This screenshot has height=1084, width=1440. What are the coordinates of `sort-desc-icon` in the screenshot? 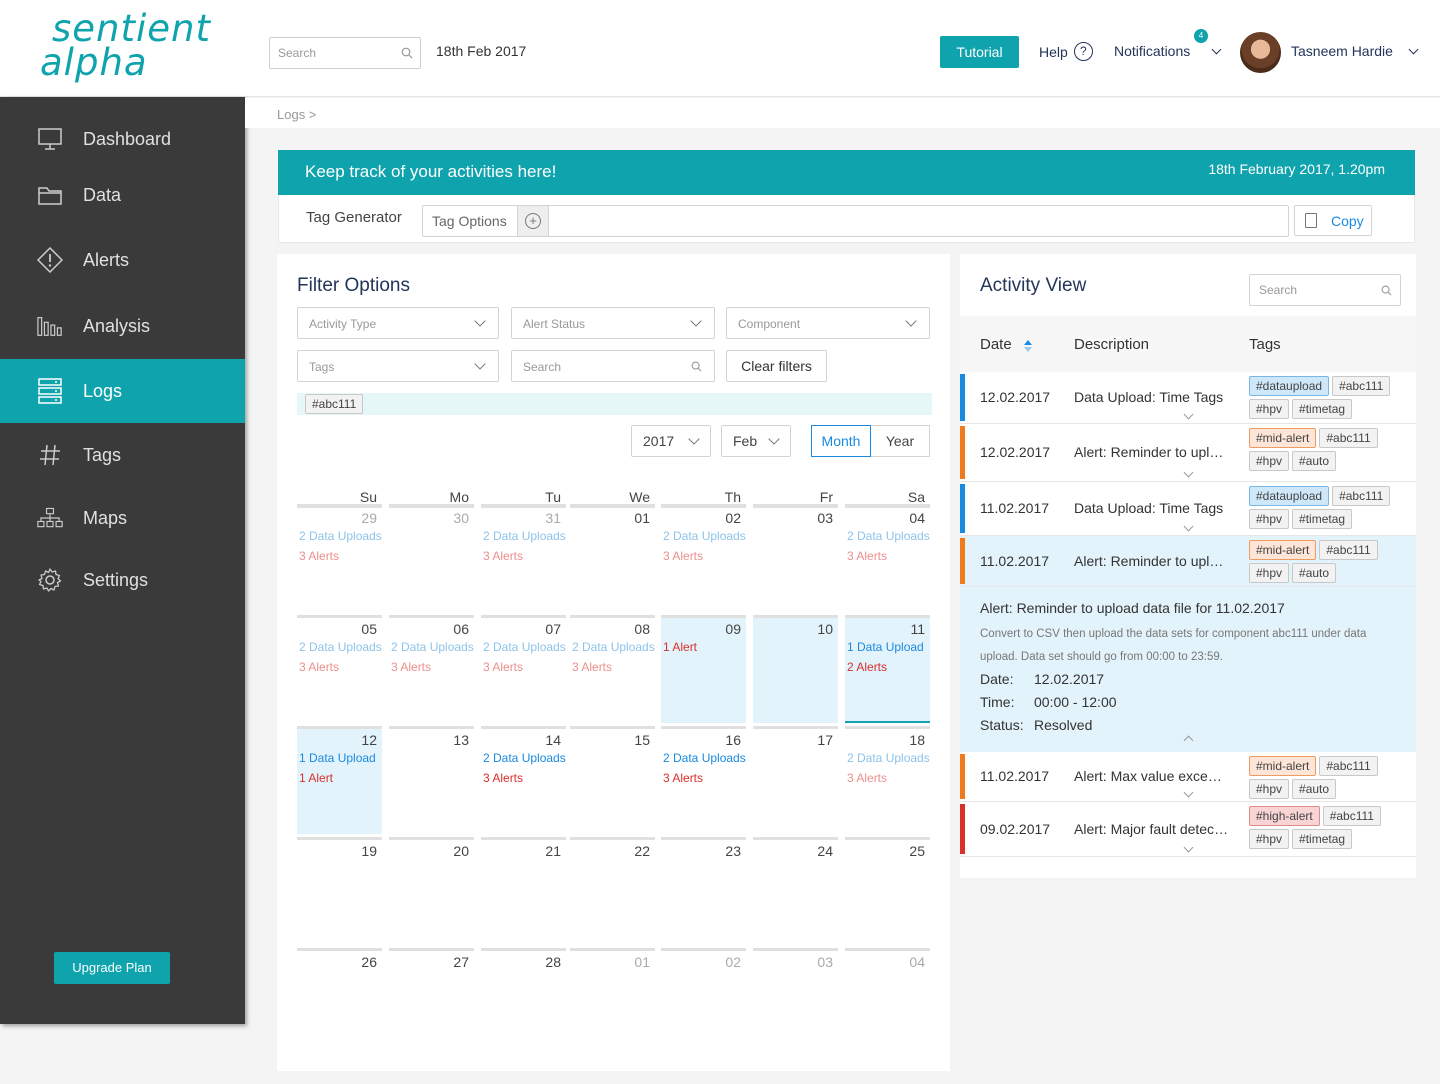 It's located at (1028, 349).